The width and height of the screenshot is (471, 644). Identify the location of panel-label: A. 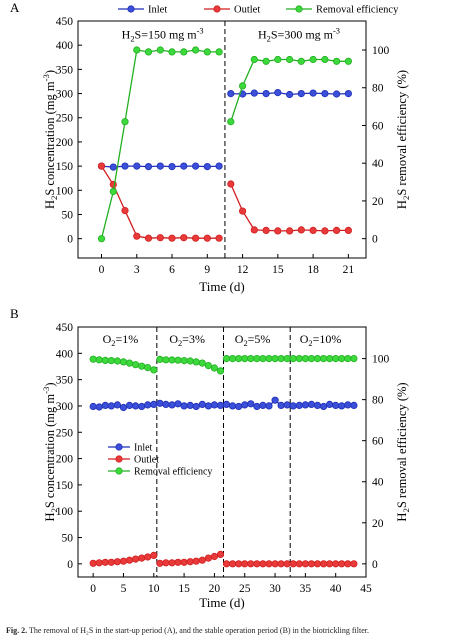
(15, 7).